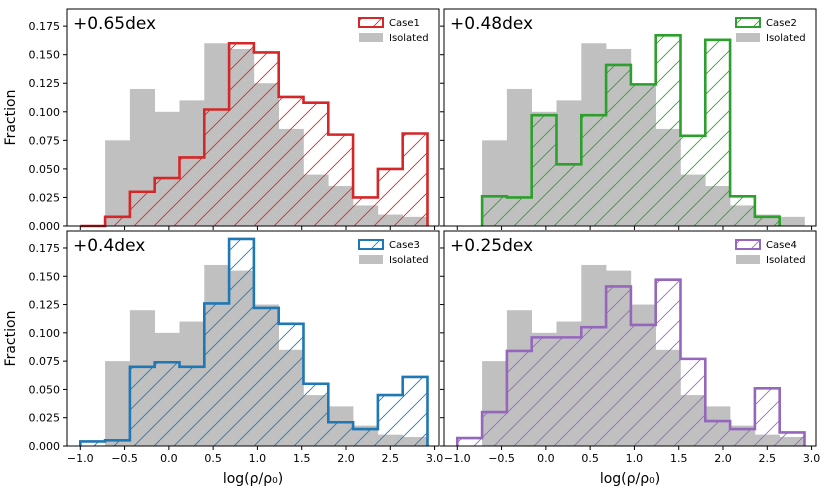 The image size is (830, 498). What do you see at coordinates (404, 23) in the screenshot?
I see `legend-label-case: Case1` at bounding box center [404, 23].